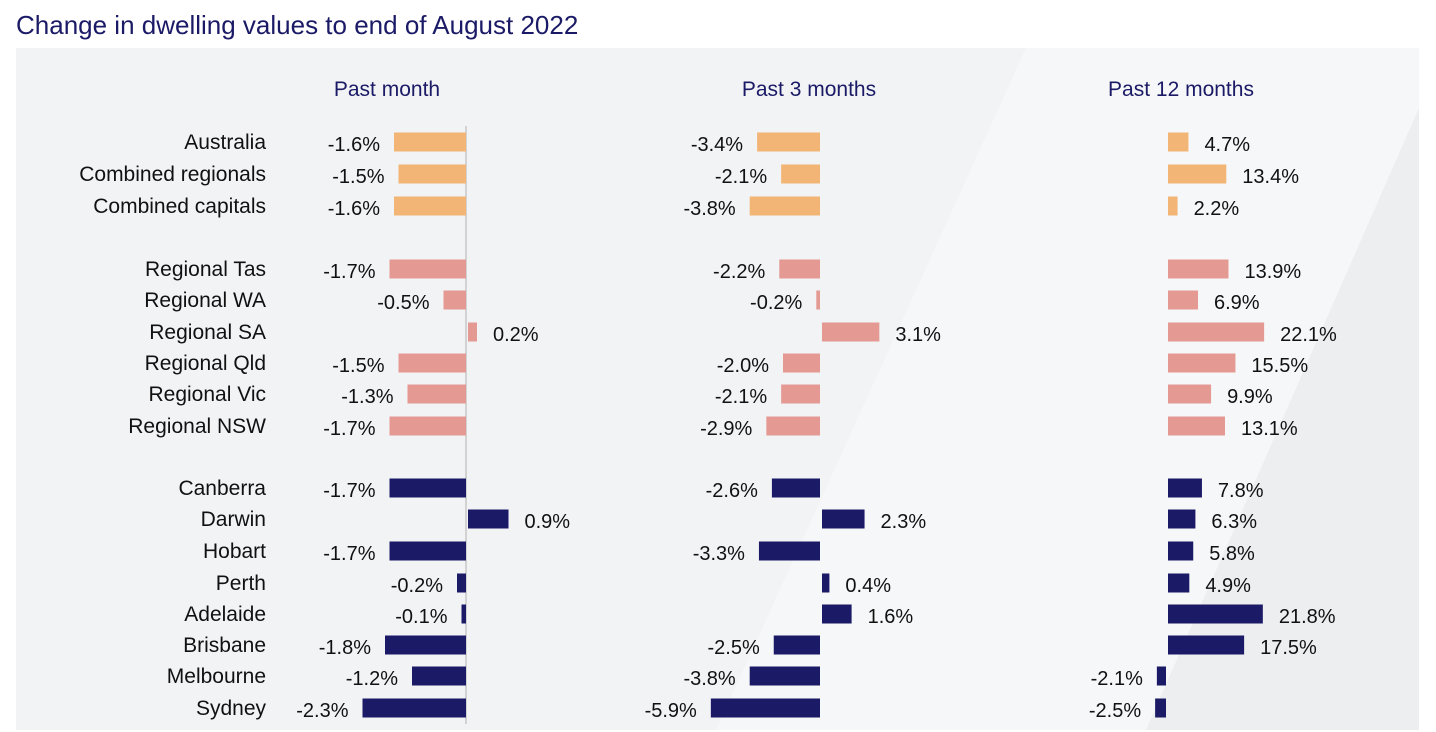 This screenshot has width=1436, height=732. What do you see at coordinates (784, 206) in the screenshot?
I see `bar-past-3-months-combined-capitals` at bounding box center [784, 206].